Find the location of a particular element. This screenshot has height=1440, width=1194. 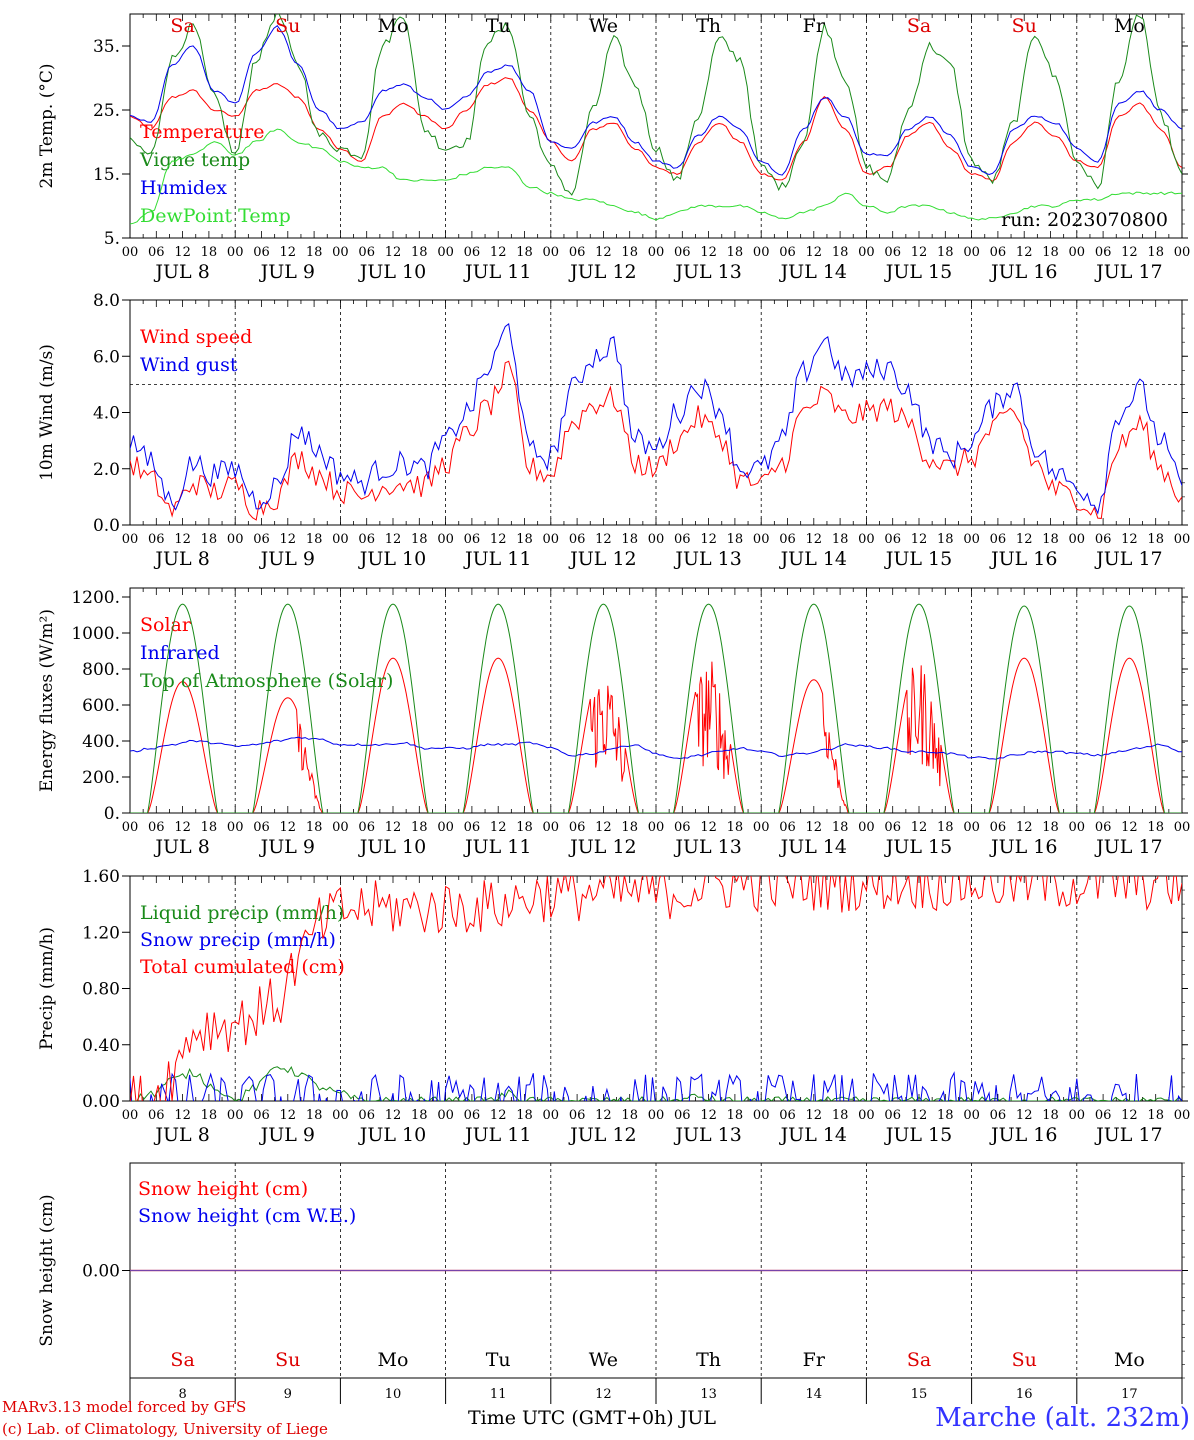

weekday-label: Tu is located at coordinates (498, 1360).